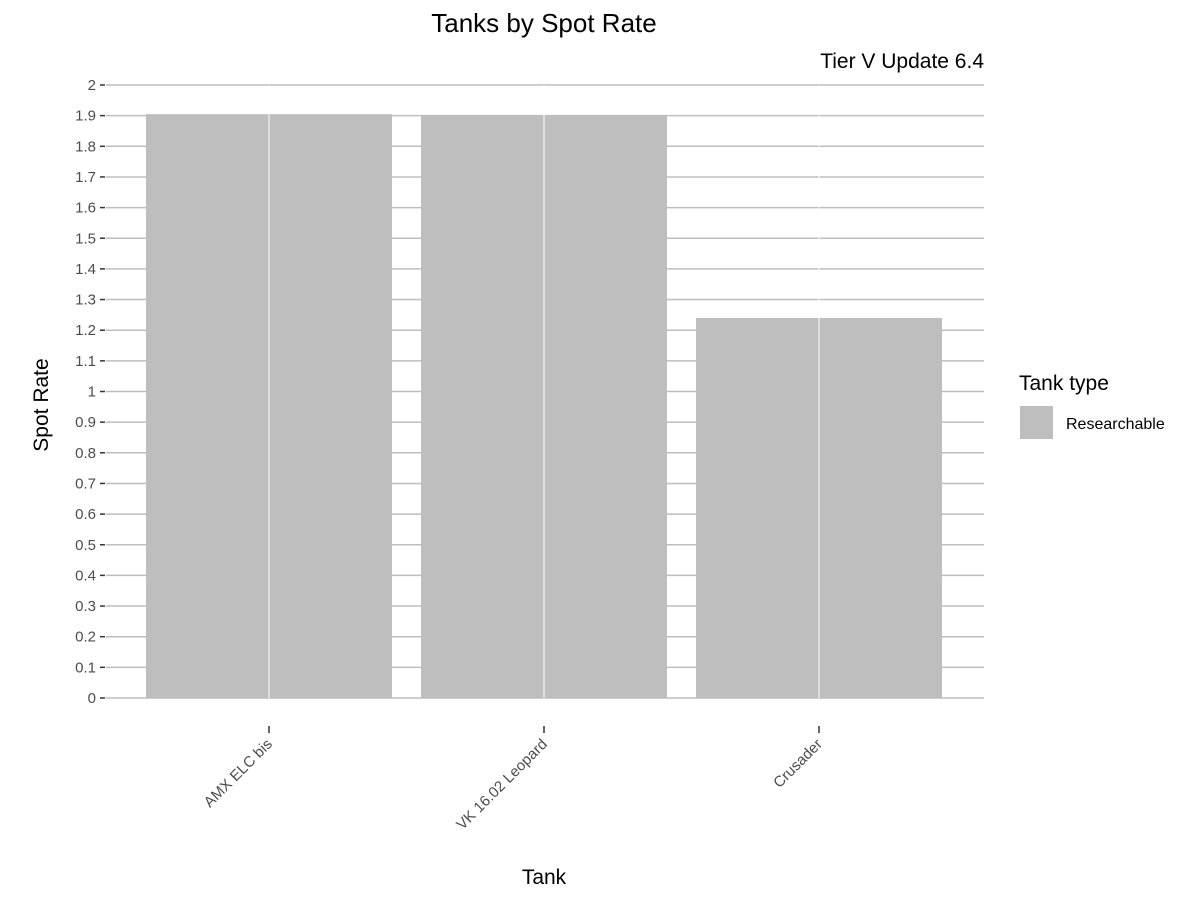 The height and width of the screenshot is (900, 1200). What do you see at coordinates (92, 698) in the screenshot?
I see `y-tick-label: 0` at bounding box center [92, 698].